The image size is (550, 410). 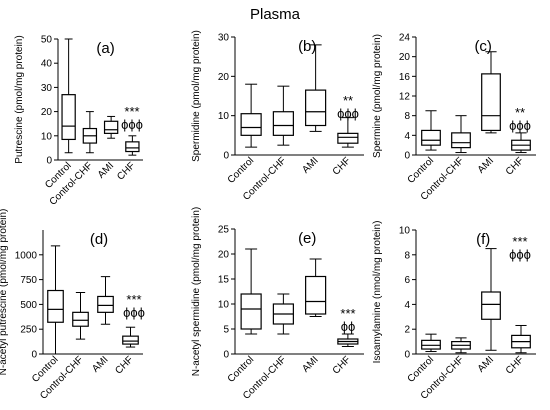 What do you see at coordinates (405, 77) in the screenshot?
I see `y-tick-label: 16` at bounding box center [405, 77].